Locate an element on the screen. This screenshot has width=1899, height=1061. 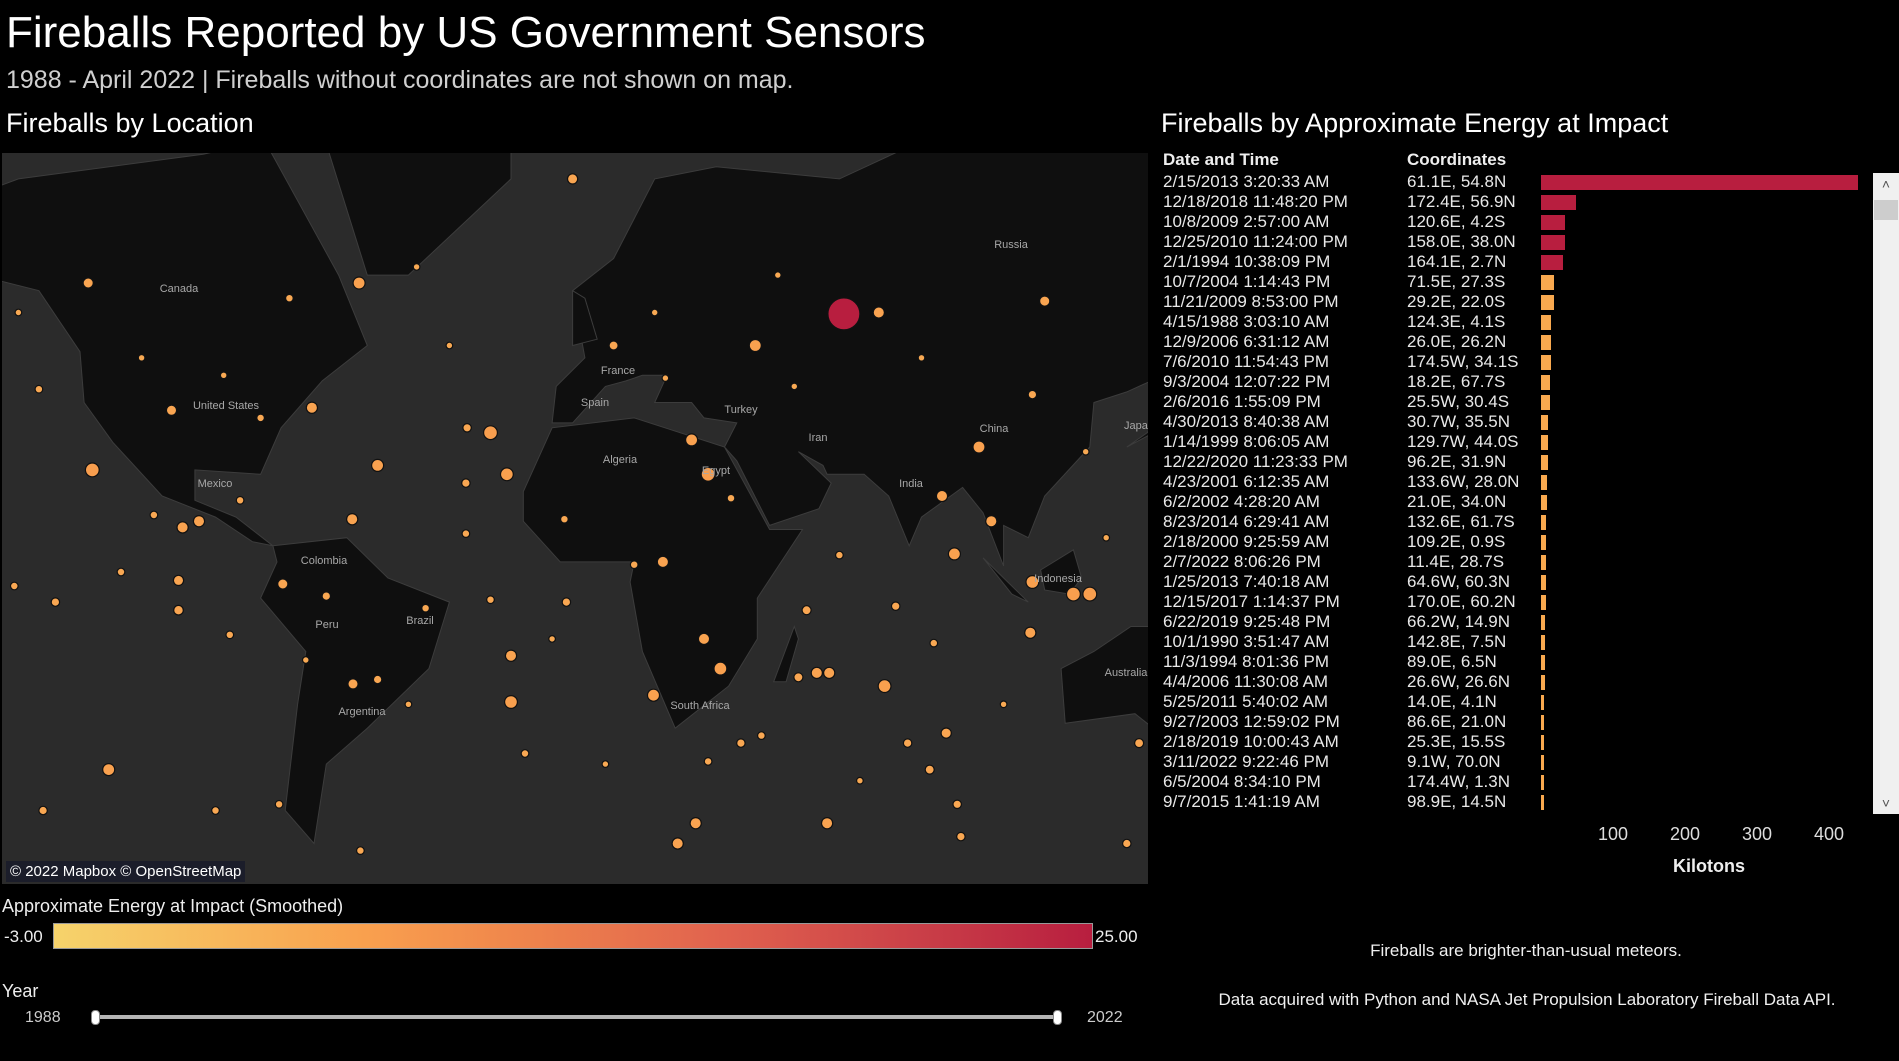
table-row: 12/9/2006 6:31:12 AM 26.0E, 26.2N is located at coordinates (1510, 342).